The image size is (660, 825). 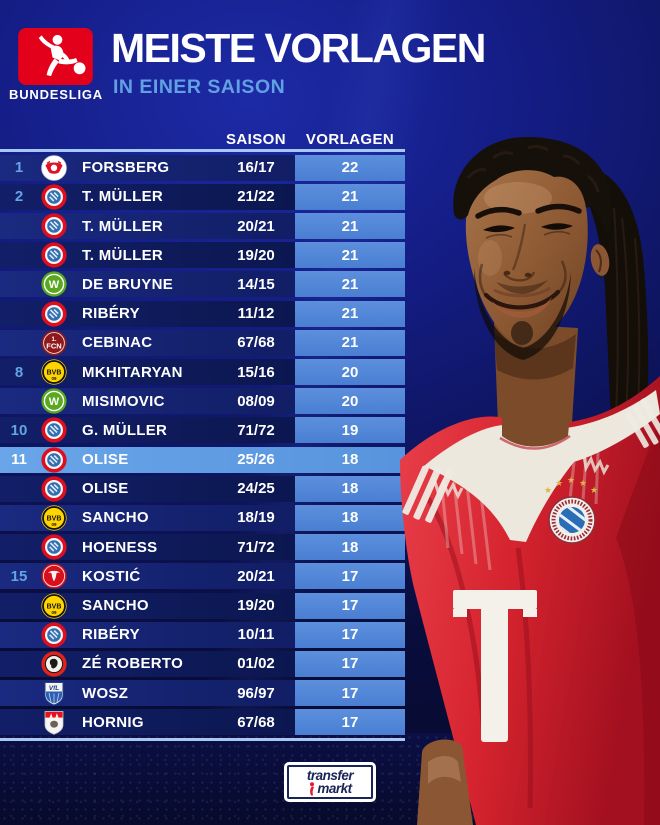 What do you see at coordinates (330, 775) in the screenshot?
I see `transfermarkt-wordmark-top: transfer` at bounding box center [330, 775].